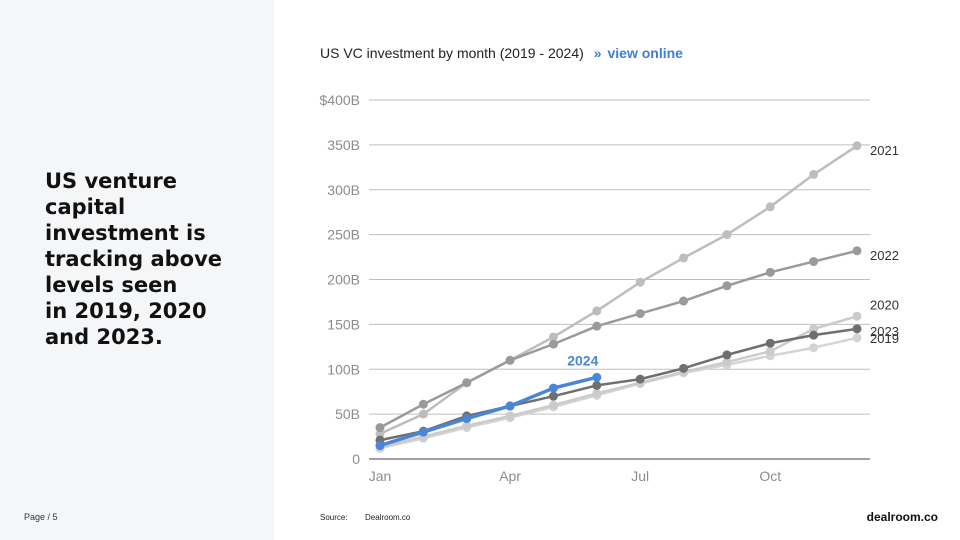  What do you see at coordinates (343, 190) in the screenshot?
I see `y-tick-label: 300B` at bounding box center [343, 190].